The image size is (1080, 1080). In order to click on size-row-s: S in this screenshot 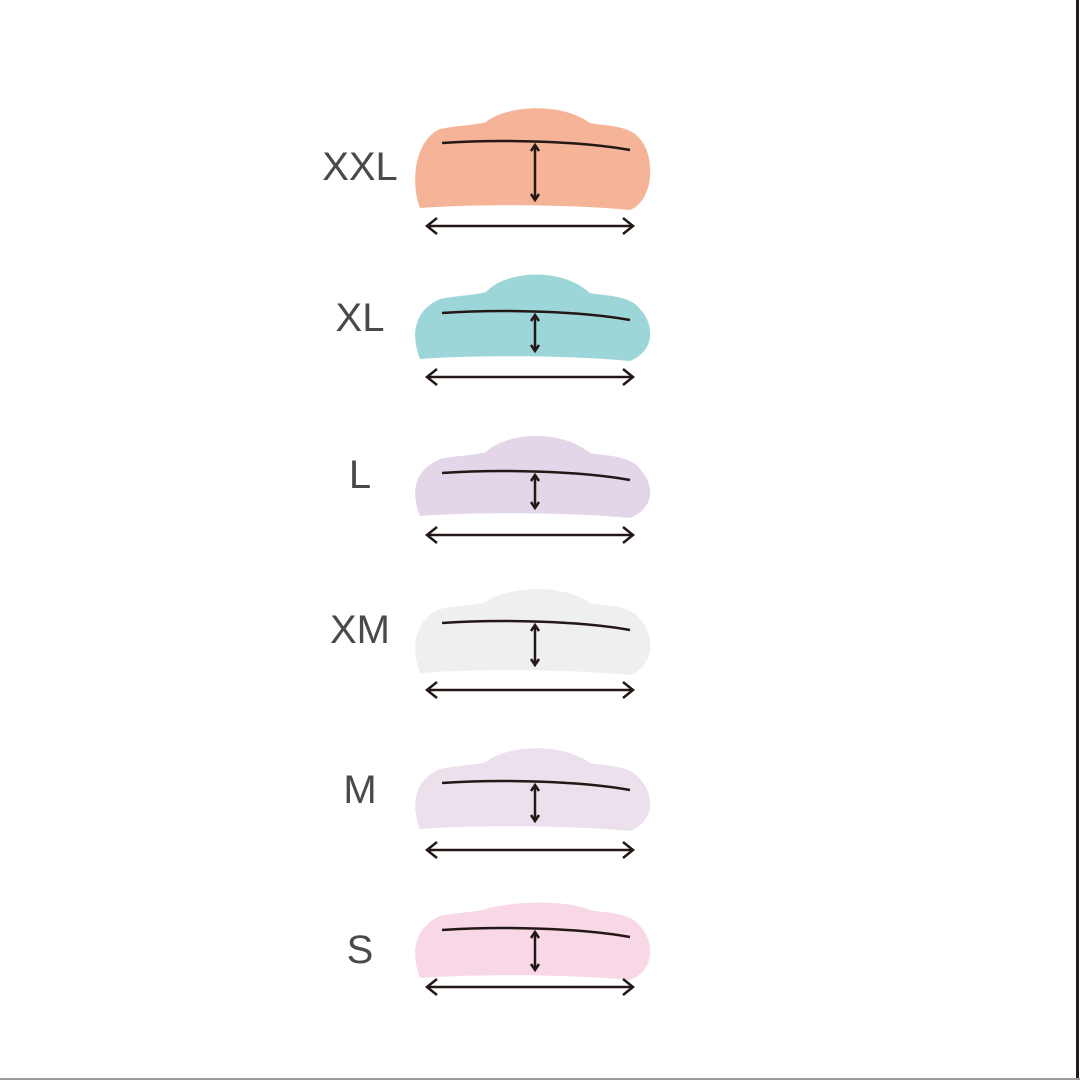, I will do `click(499, 949)`.